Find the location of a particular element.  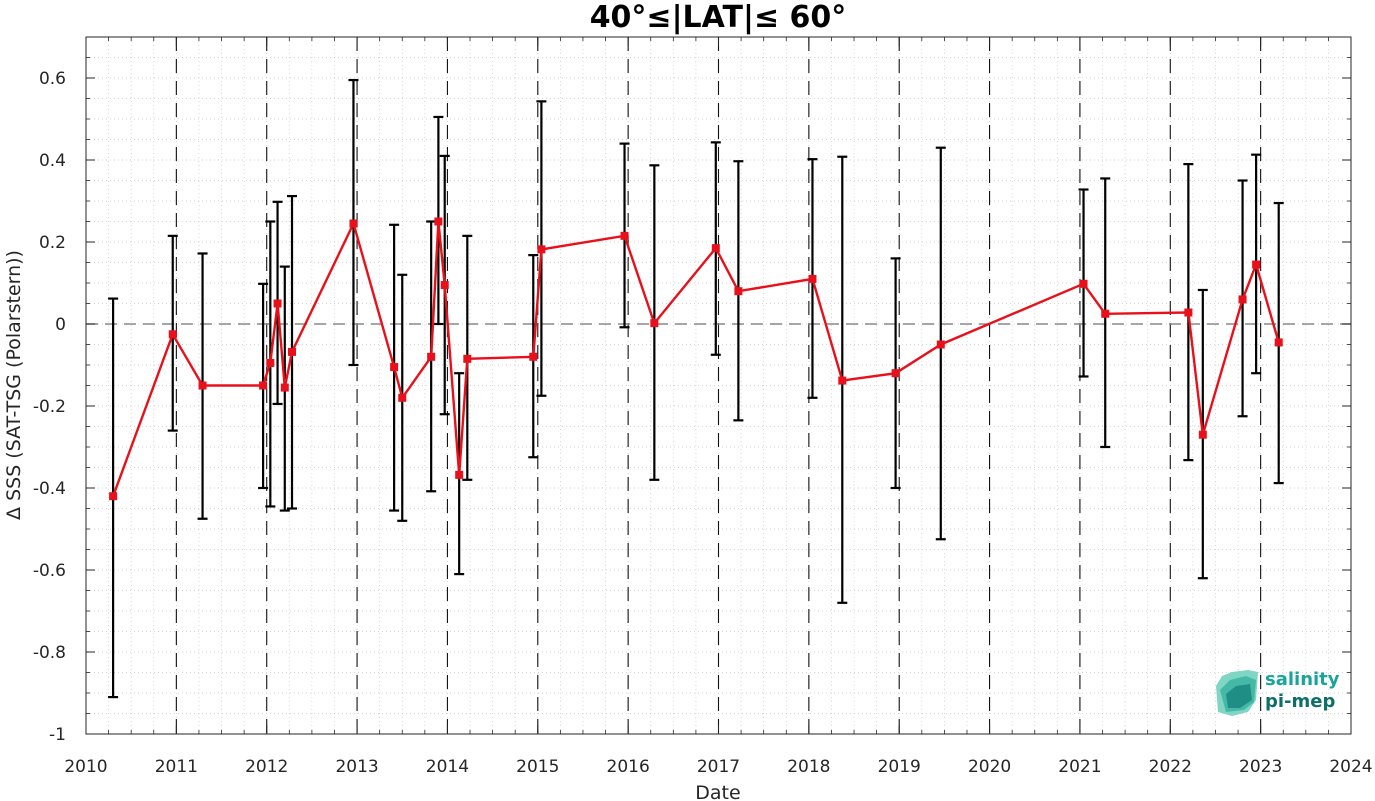

x-tick-label: 2010 is located at coordinates (85, 767).